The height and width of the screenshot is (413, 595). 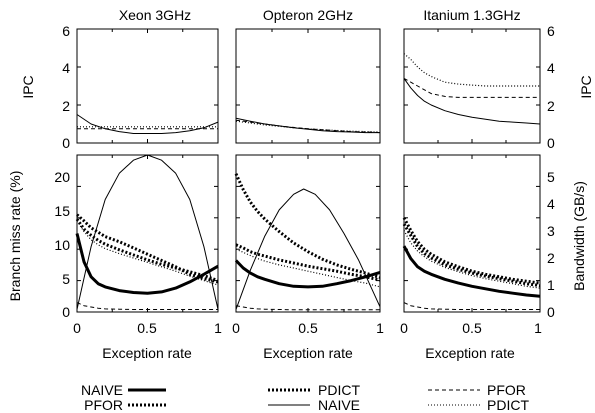 I want to click on bw-tick-1: 1, so click(x=551, y=285).